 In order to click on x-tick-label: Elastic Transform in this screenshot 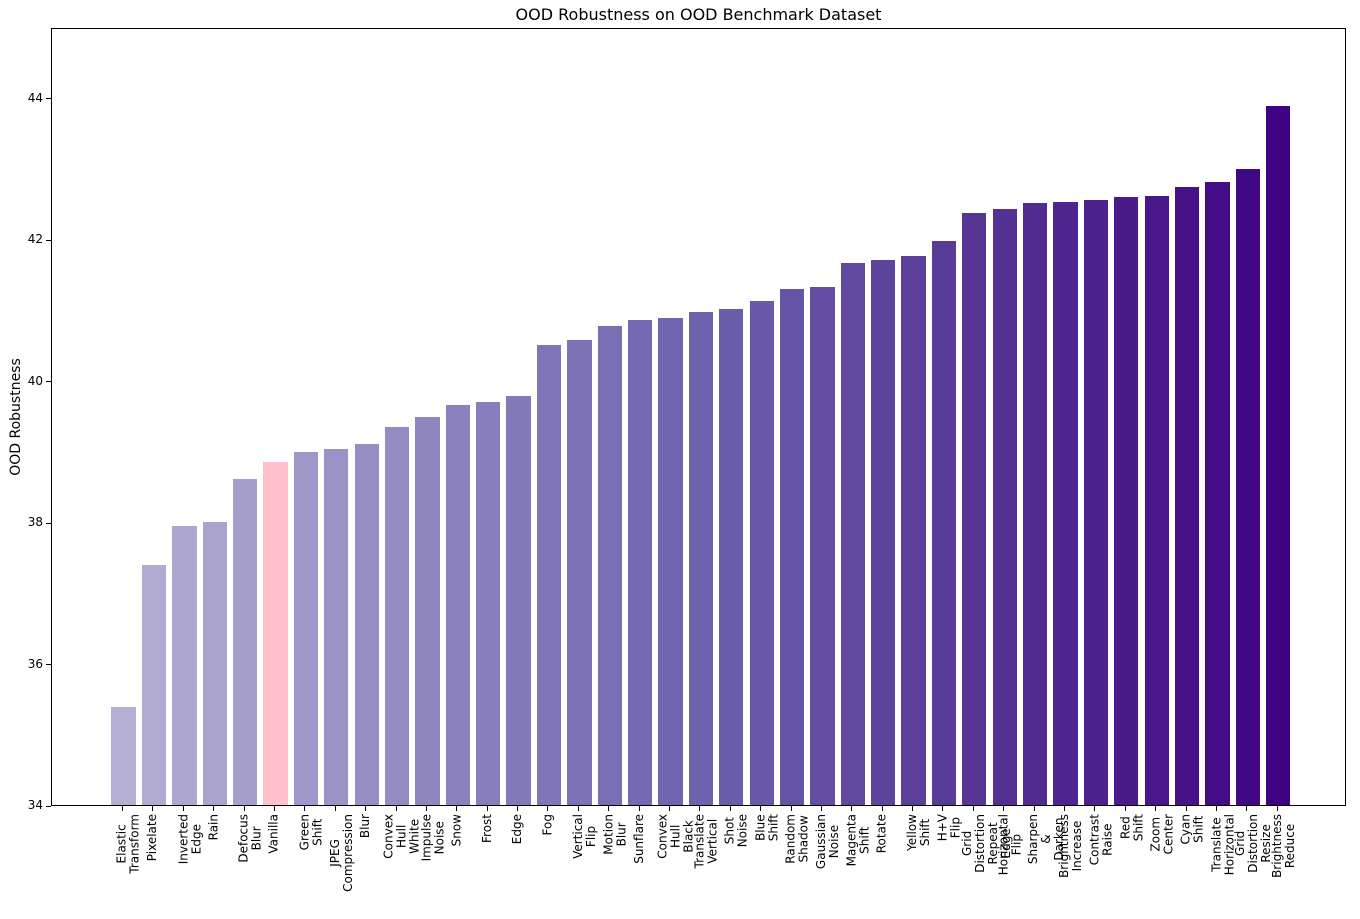, I will do `click(129, 843)`.